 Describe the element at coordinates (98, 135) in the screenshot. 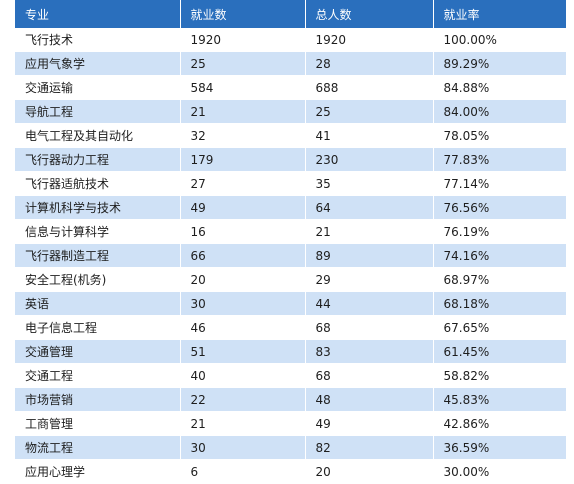

I see `cell-major: 电气工程及其自动化` at that location.